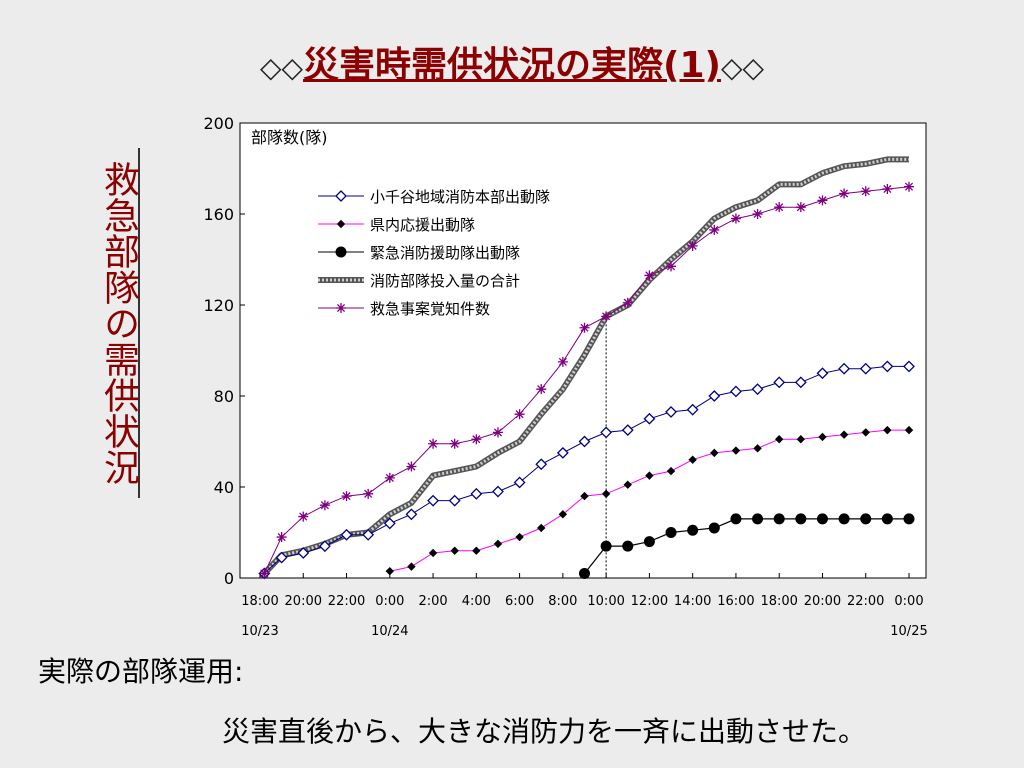  Describe the element at coordinates (562, 601) in the screenshot. I see `x-tick-label: 8:00` at that location.